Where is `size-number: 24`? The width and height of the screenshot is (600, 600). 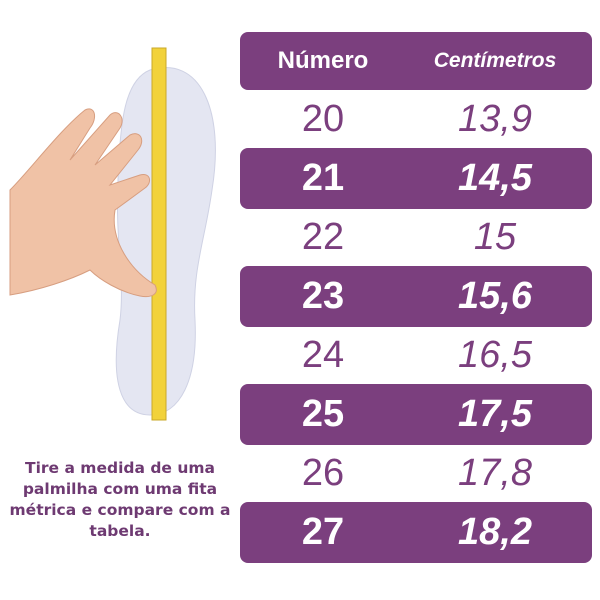
size-number: 24 is located at coordinates (323, 355).